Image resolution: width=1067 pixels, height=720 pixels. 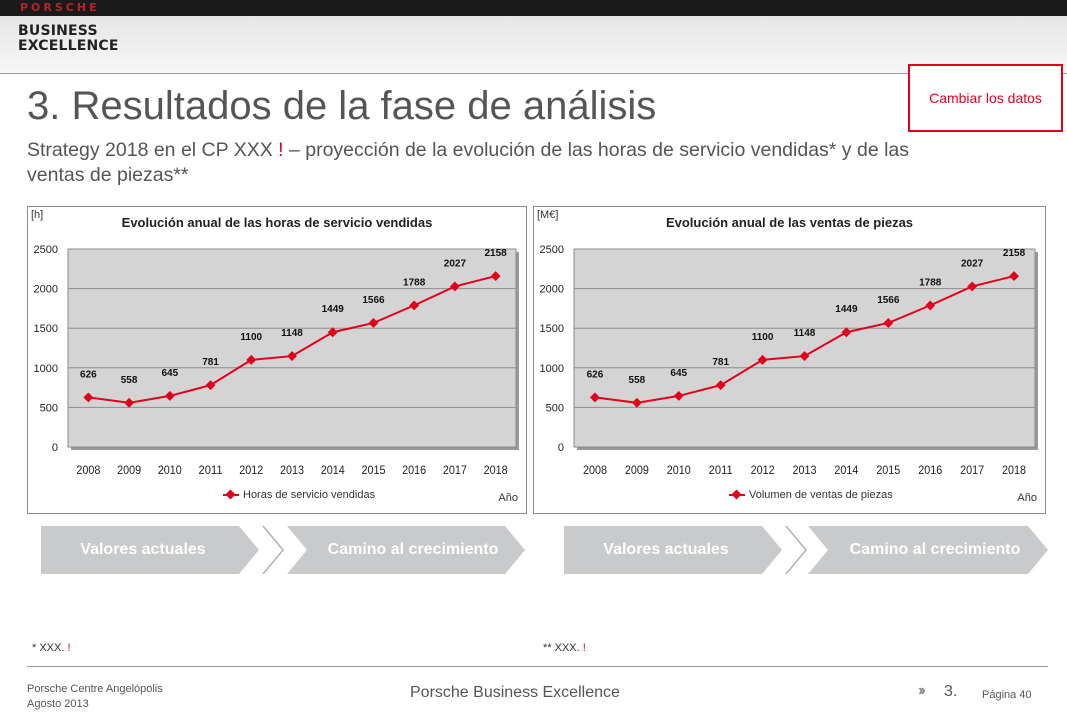 I want to click on brand-logo-text: PORSCHE, so click(x=60, y=7).